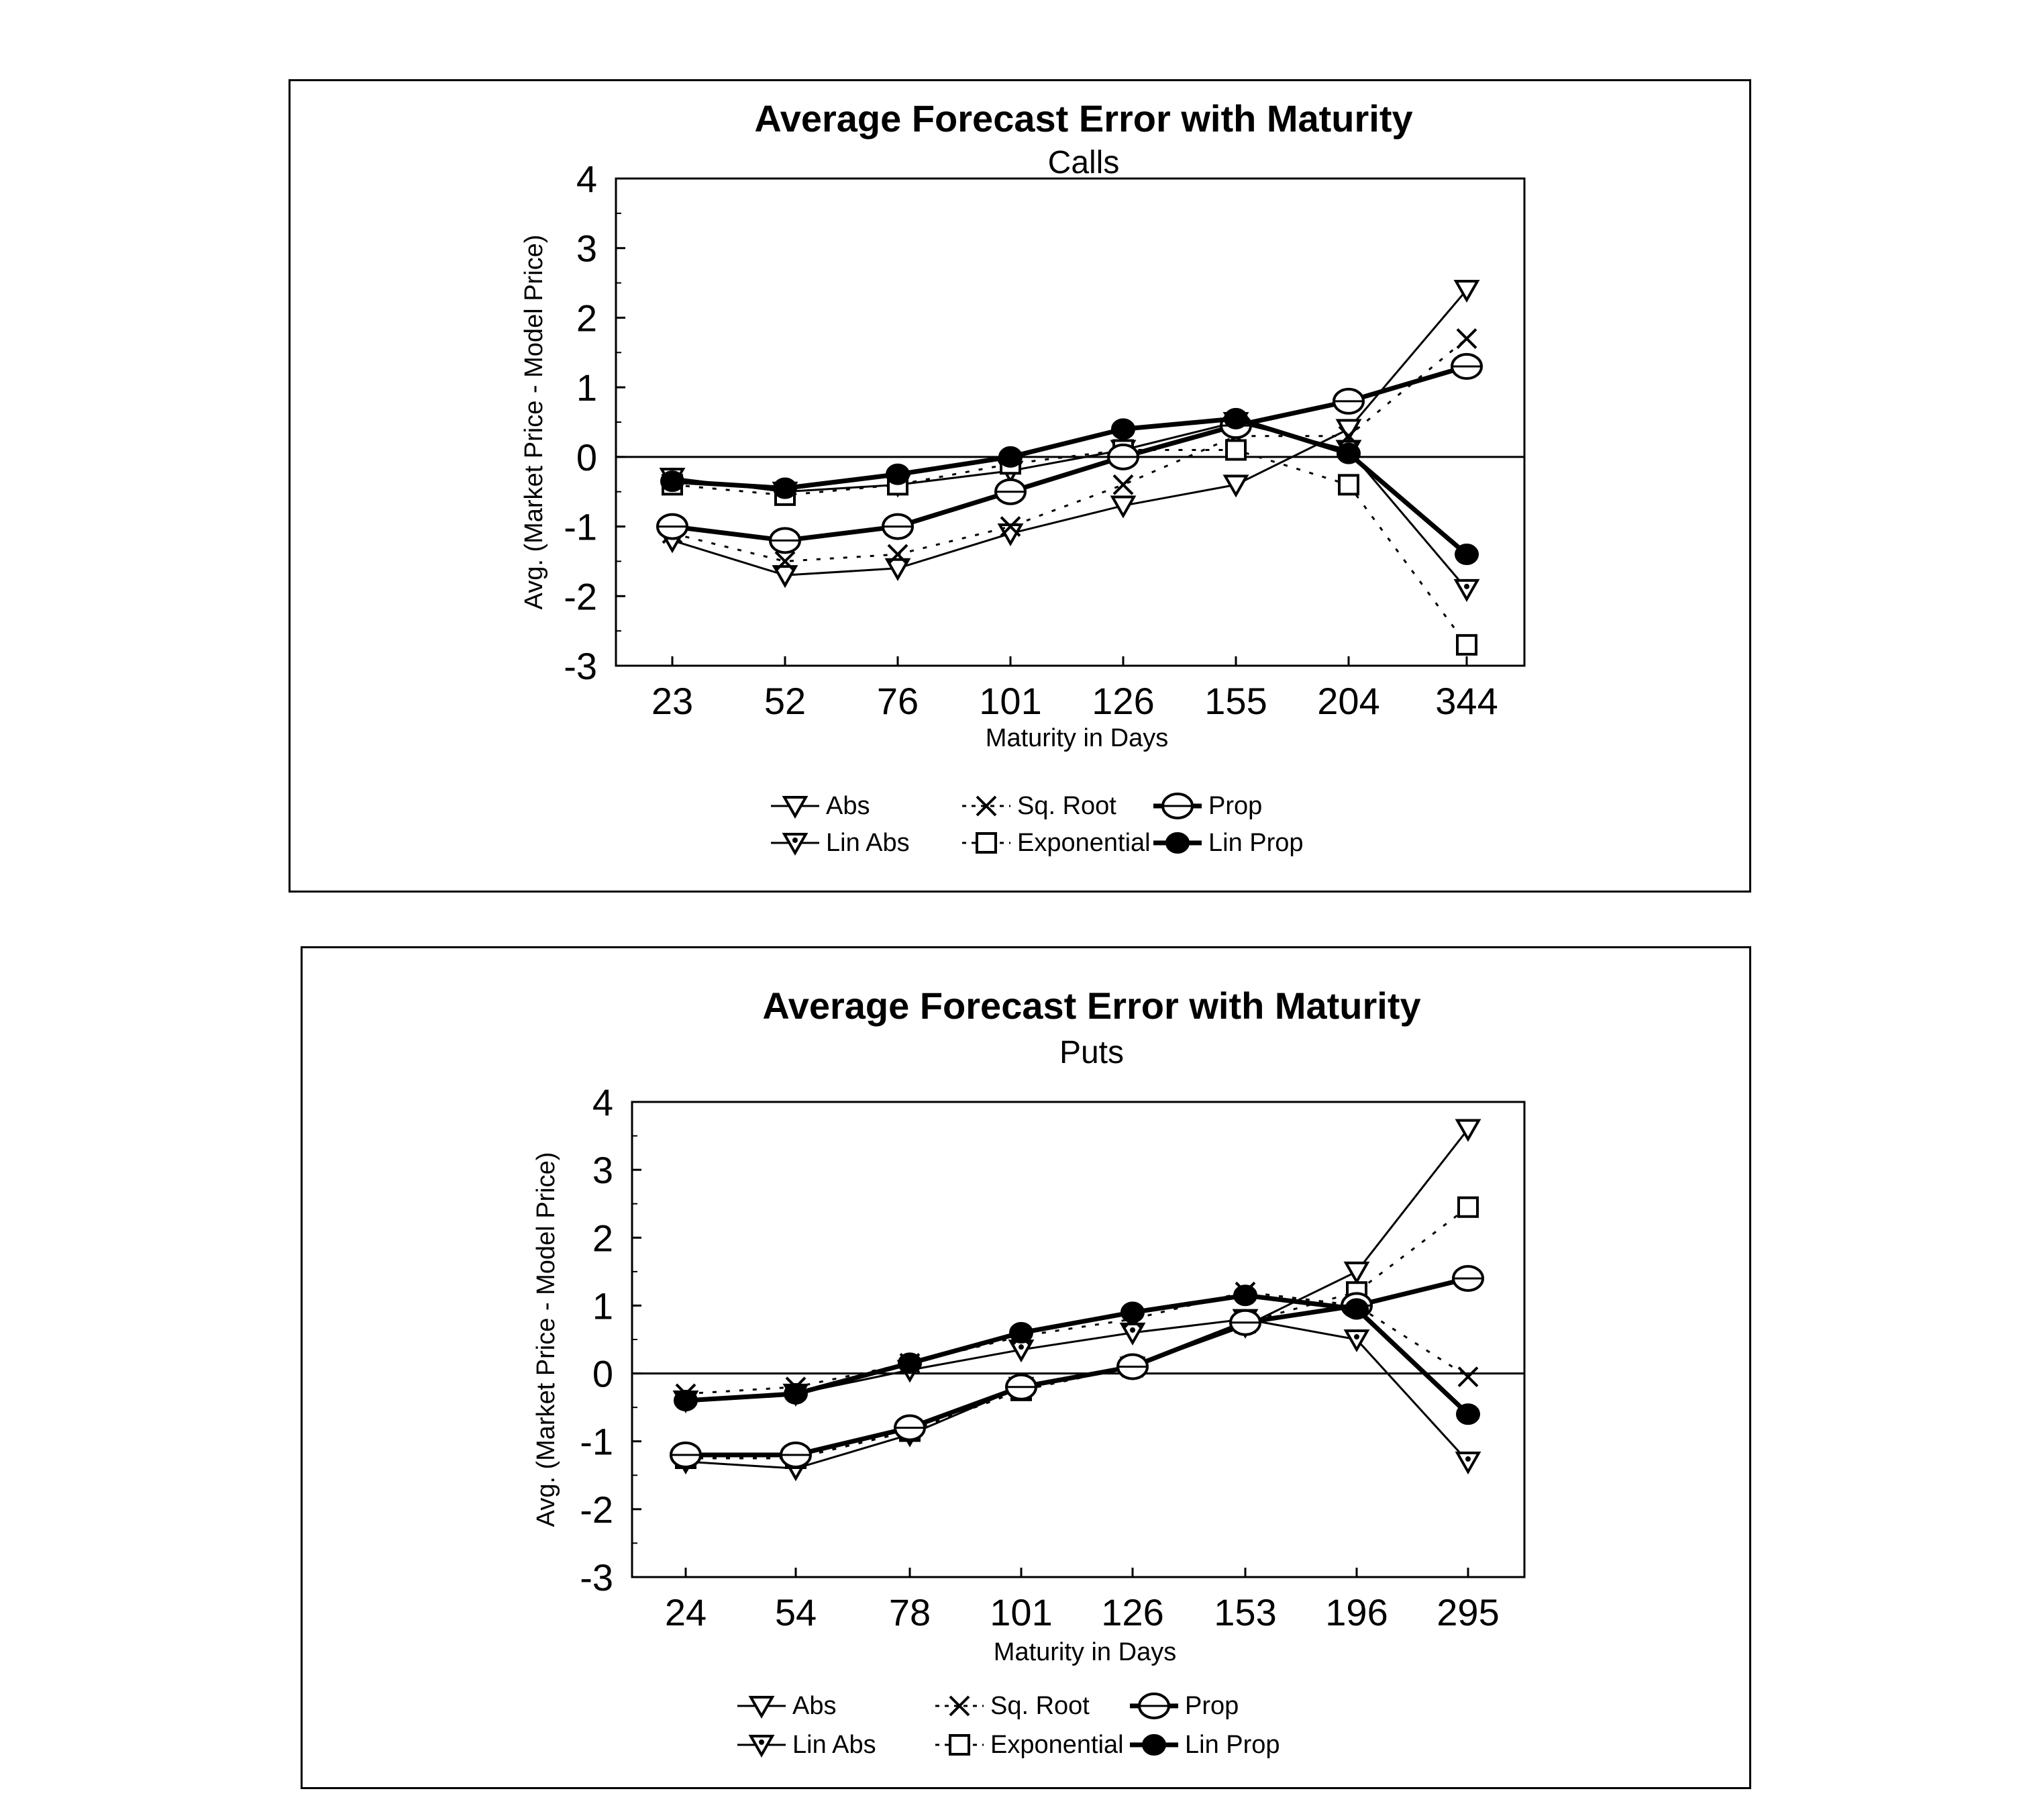 The height and width of the screenshot is (1820, 2033). I want to click on puts-y-tick-label: -1, so click(596, 1442).